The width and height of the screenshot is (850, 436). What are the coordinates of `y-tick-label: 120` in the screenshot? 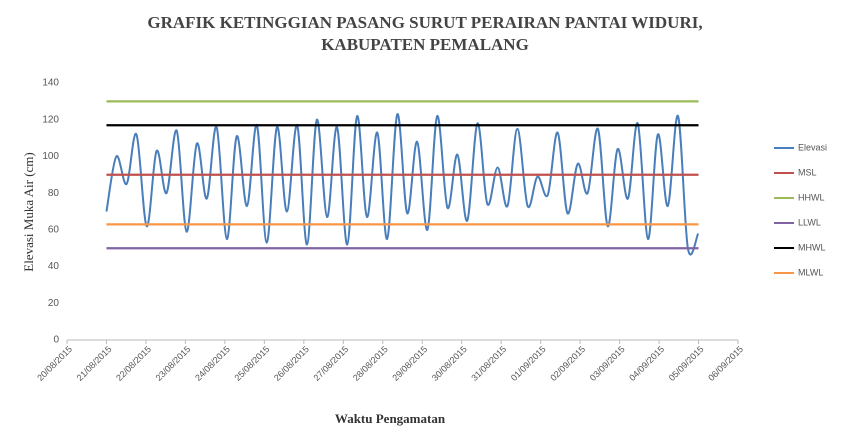 It's located at (50, 119).